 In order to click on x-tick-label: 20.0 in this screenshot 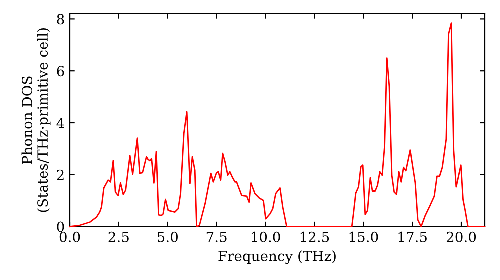, I will do `click(461, 237)`.